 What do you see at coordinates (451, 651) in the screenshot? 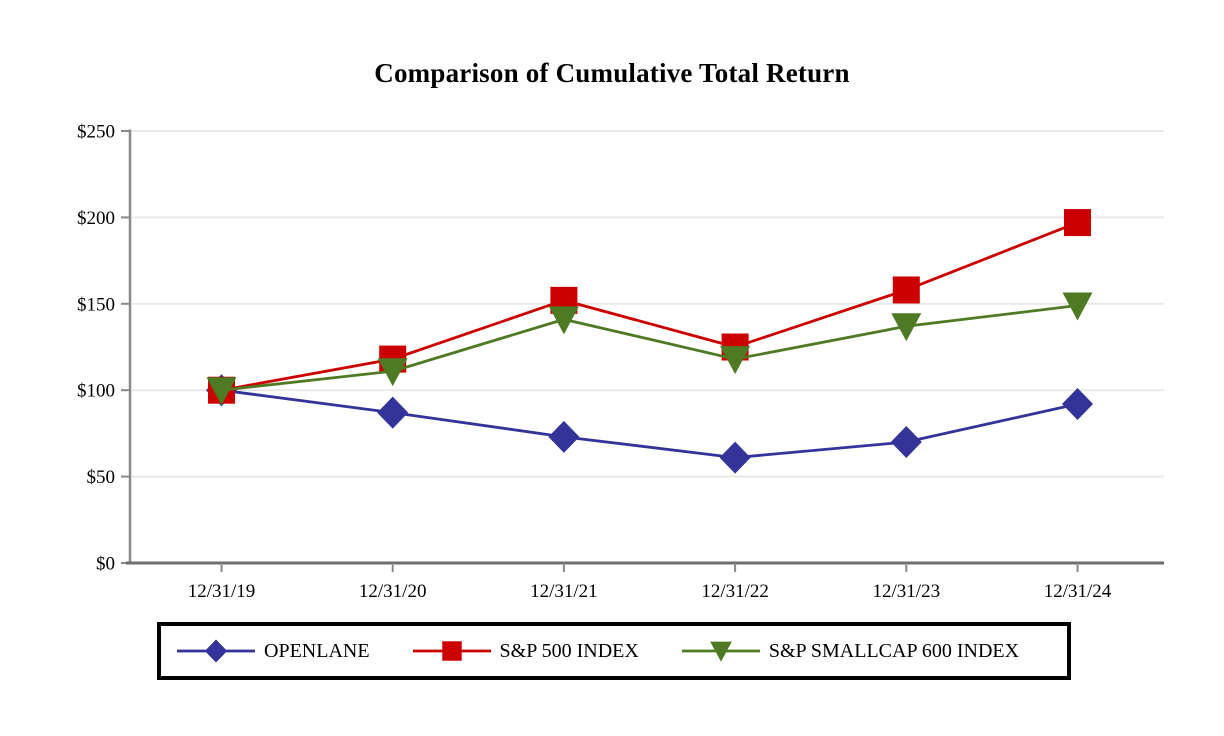
I see `square-icon` at bounding box center [451, 651].